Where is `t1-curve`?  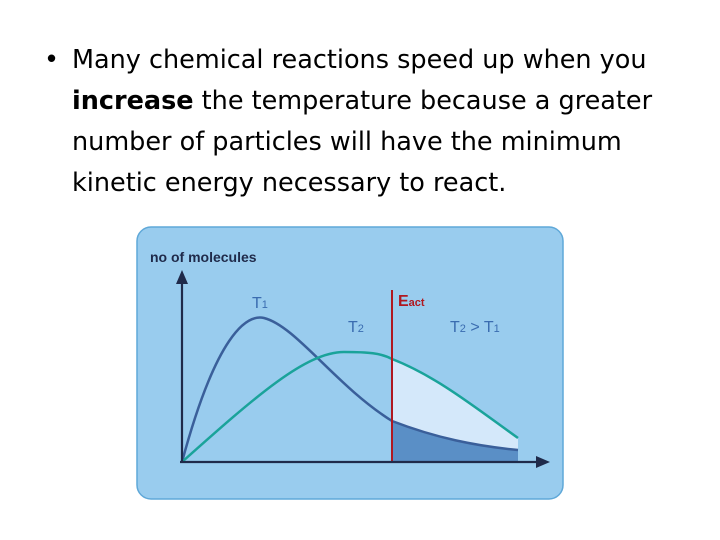
t1-curve is located at coordinates (349, 389).